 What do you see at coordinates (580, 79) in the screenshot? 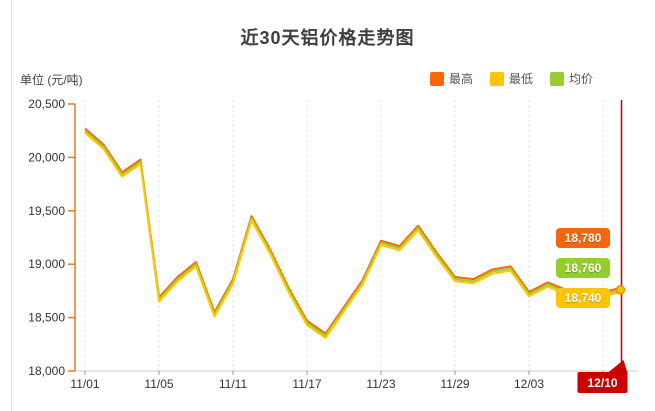
I see `legend-label-avg: 均价` at bounding box center [580, 79].